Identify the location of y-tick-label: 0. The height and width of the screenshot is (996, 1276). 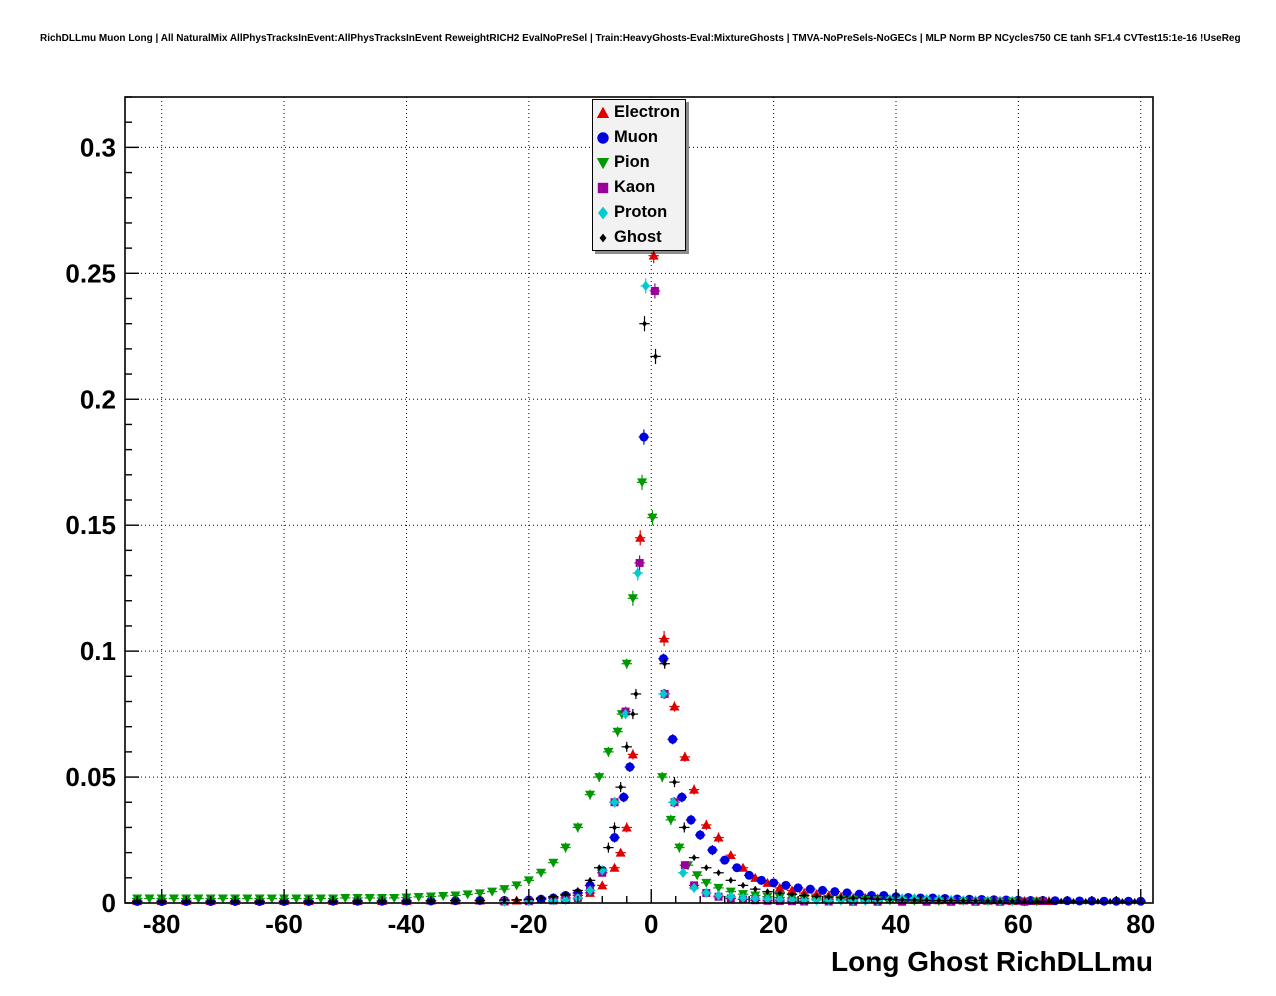
(109, 903).